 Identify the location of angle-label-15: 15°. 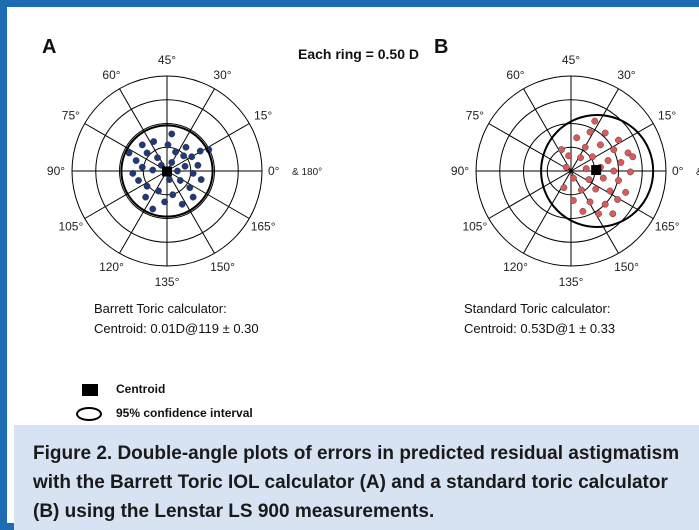
(263, 116).